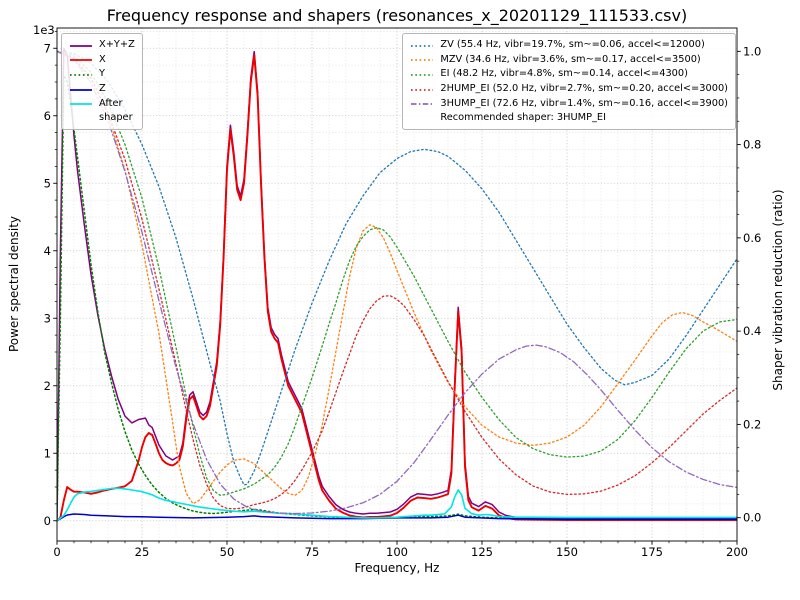 This screenshot has width=800, height=600. I want to click on legend-item: Z, so click(102, 89).